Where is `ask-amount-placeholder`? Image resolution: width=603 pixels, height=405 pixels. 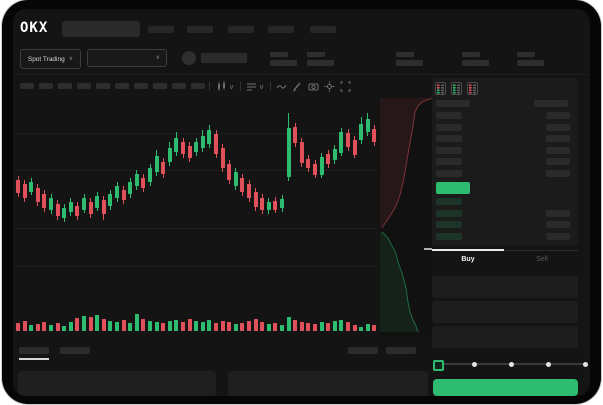 ask-amount-placeholder is located at coordinates (558, 138).